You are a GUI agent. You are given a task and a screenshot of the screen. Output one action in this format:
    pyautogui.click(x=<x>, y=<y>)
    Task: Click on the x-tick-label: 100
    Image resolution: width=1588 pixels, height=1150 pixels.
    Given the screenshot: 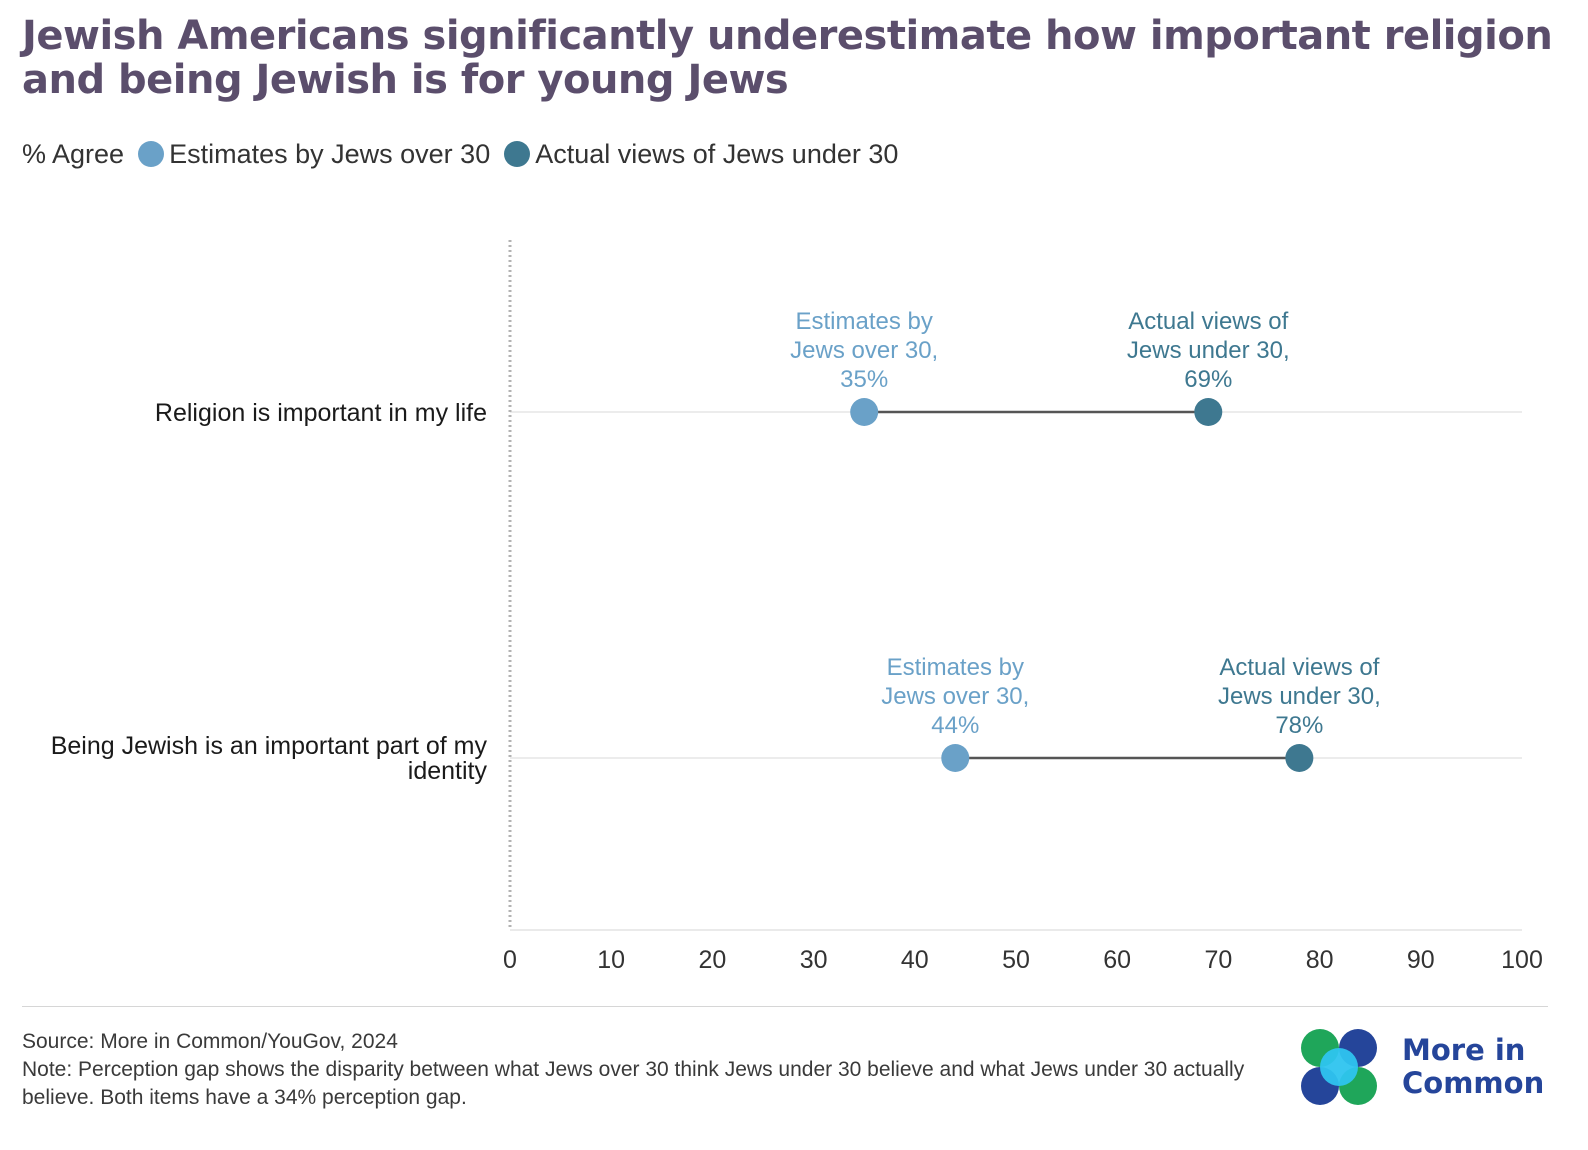 What is the action you would take?
    pyautogui.click(x=1522, y=960)
    